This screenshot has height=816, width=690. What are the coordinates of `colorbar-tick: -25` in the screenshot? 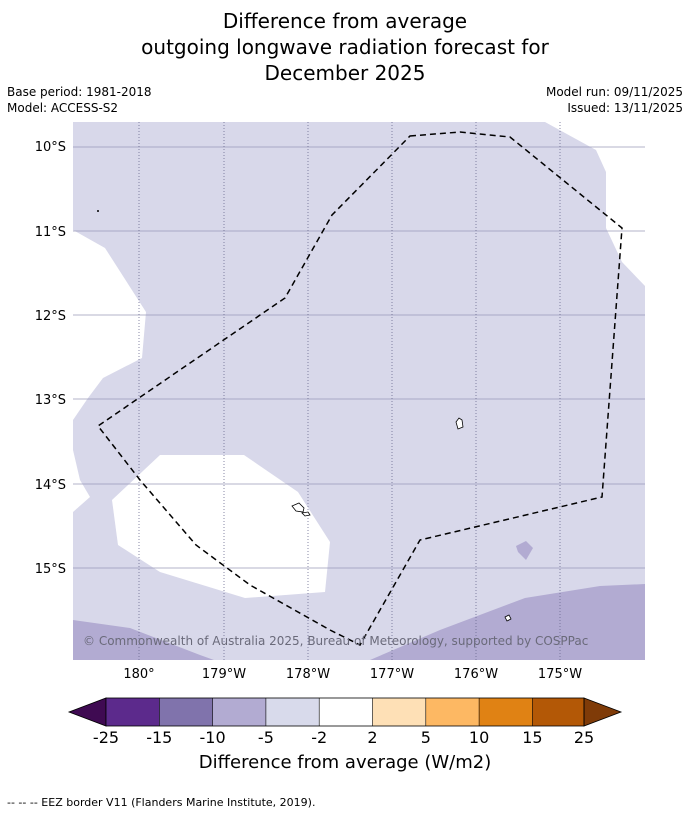 It's located at (106, 737).